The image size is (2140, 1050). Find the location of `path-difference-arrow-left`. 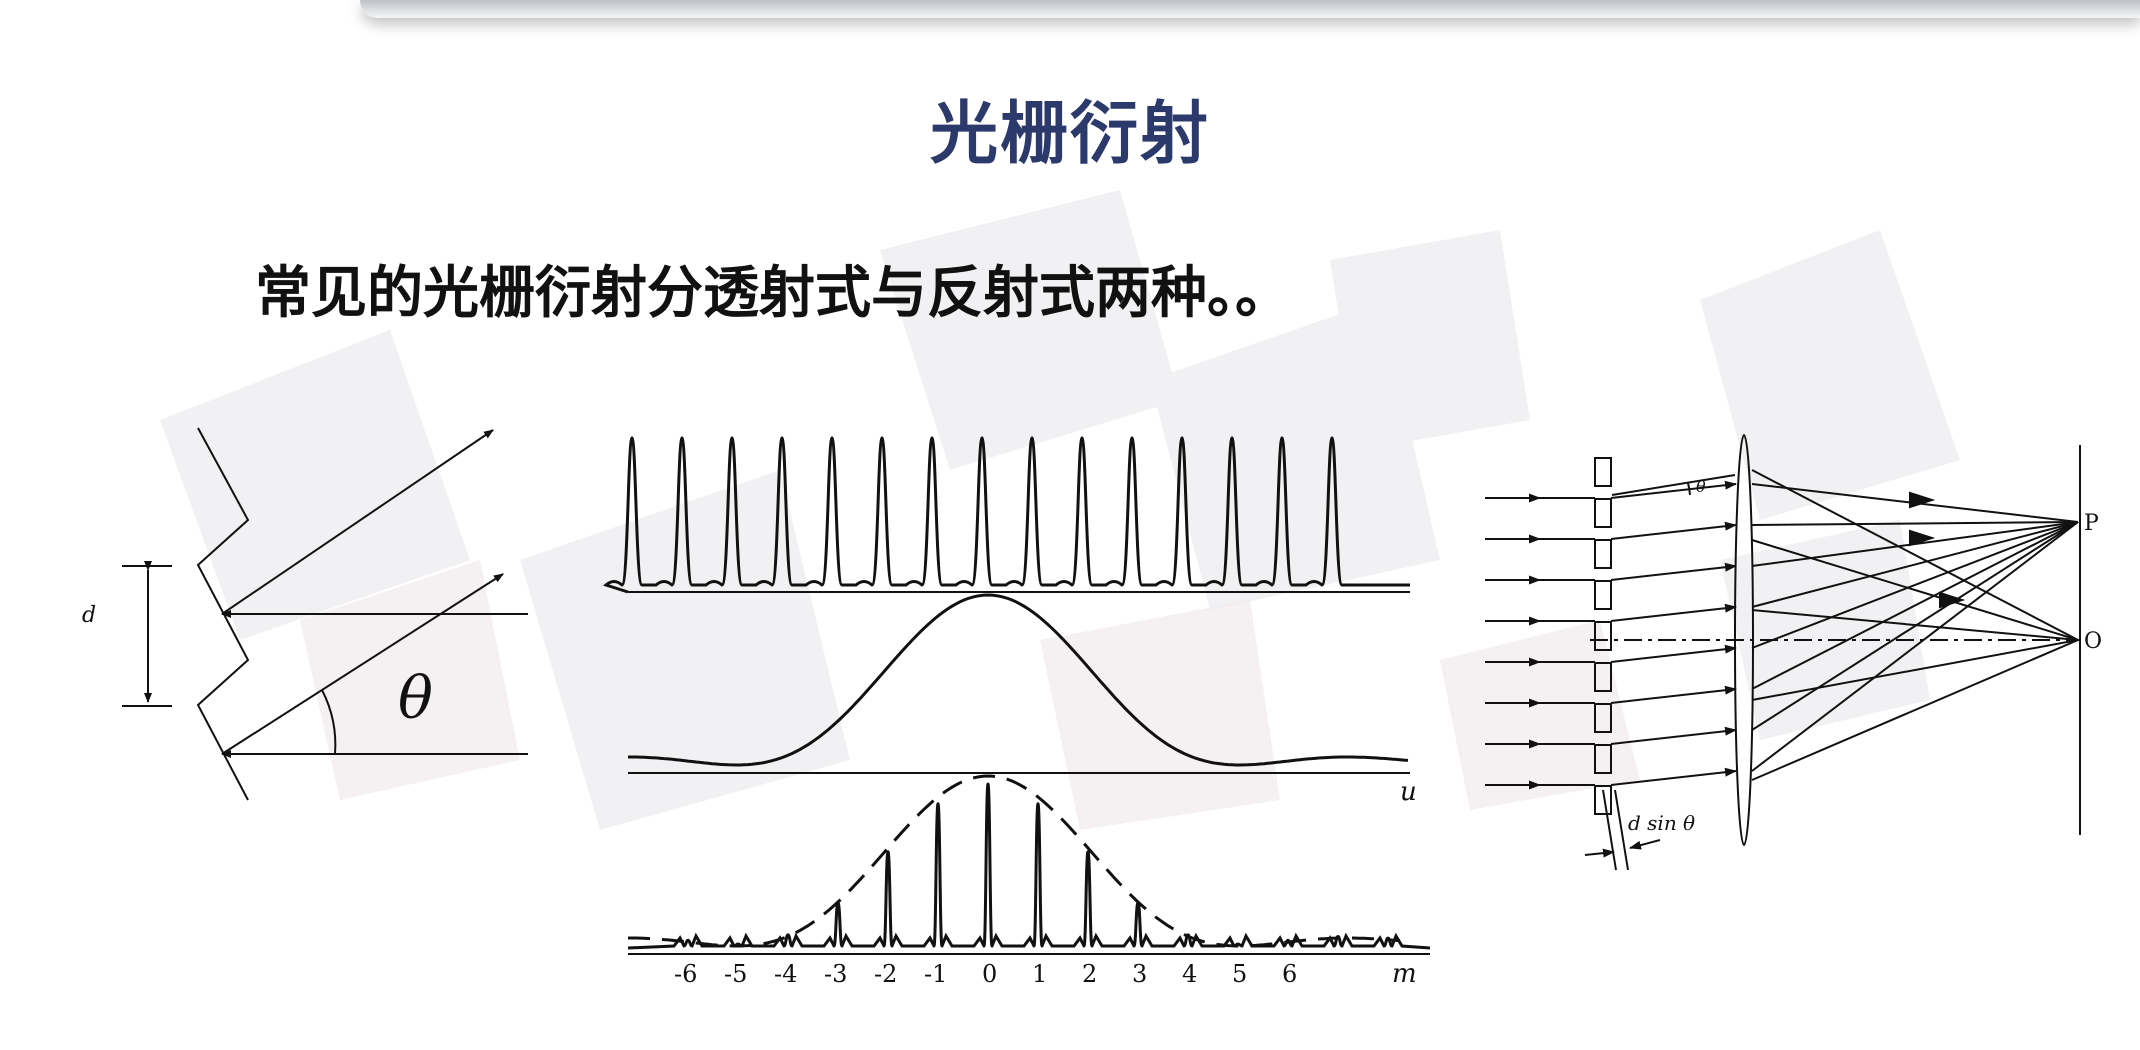

path-difference-arrow-left is located at coordinates (1599, 853).